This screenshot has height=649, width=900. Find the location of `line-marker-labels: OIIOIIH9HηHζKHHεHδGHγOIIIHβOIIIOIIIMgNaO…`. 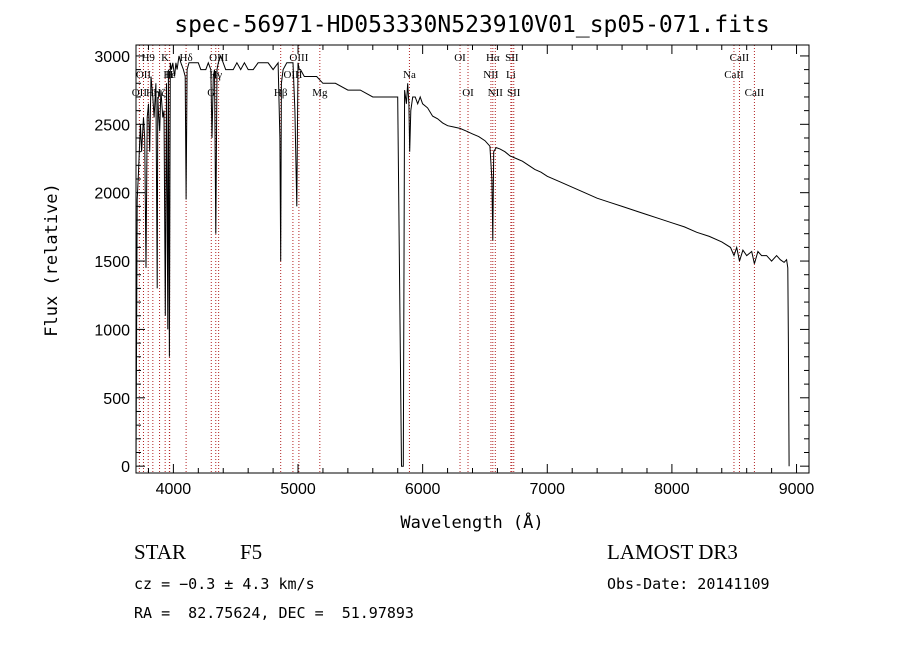

line-marker-labels: OIIOIIH9HηHζKHHεHδGHγOIIIHβOIIIOIIIMgNaO… is located at coordinates (448, 75).